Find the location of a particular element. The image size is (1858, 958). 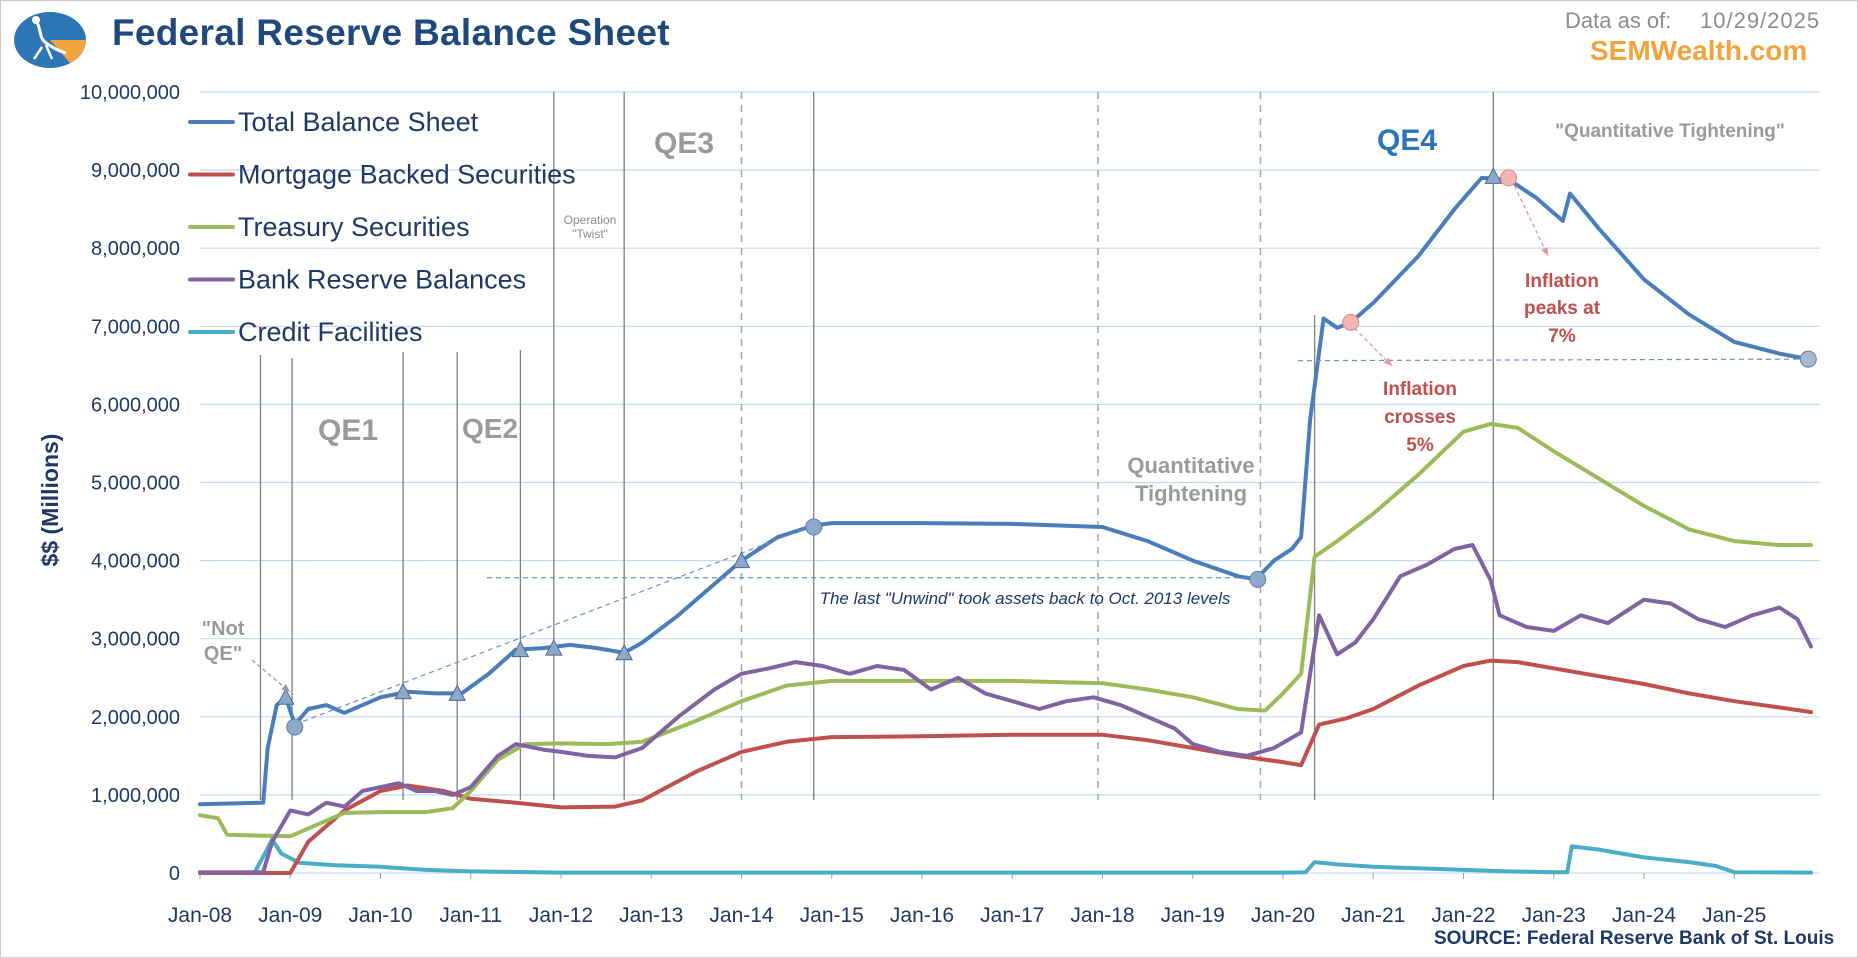

qe1-label: QE1 is located at coordinates (348, 430).